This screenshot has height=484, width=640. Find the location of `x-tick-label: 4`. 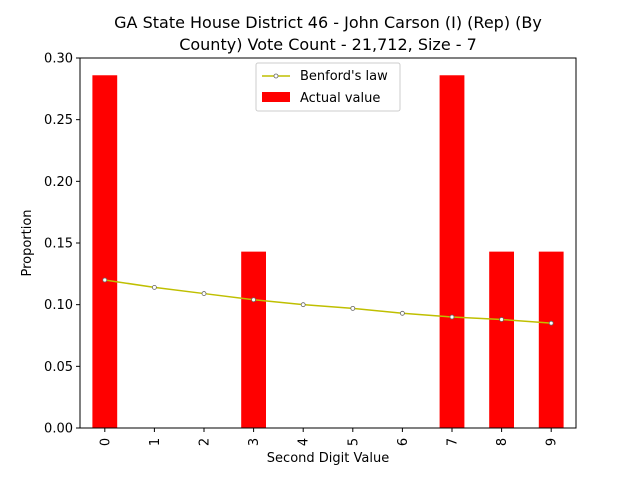

x-tick-label: 4 is located at coordinates (304, 442).